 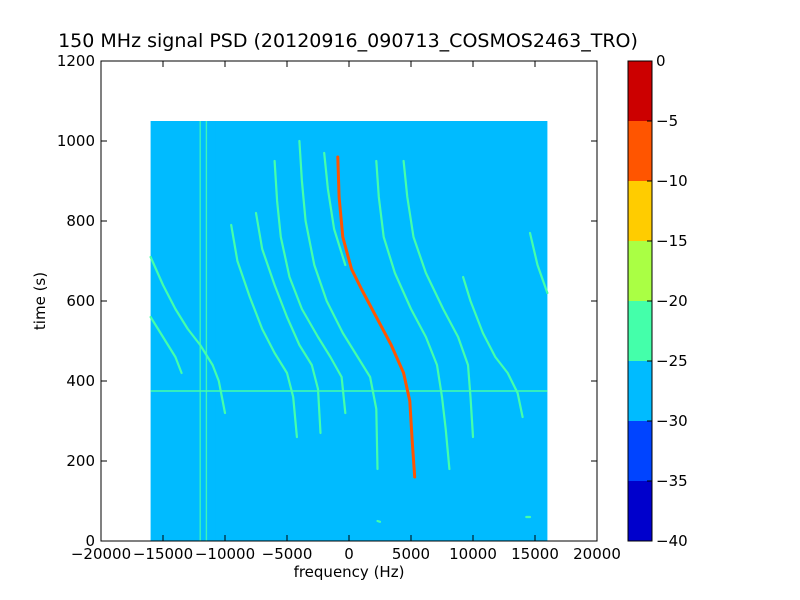 I want to click on colorbar-tick-label: −40, so click(x=672, y=541).